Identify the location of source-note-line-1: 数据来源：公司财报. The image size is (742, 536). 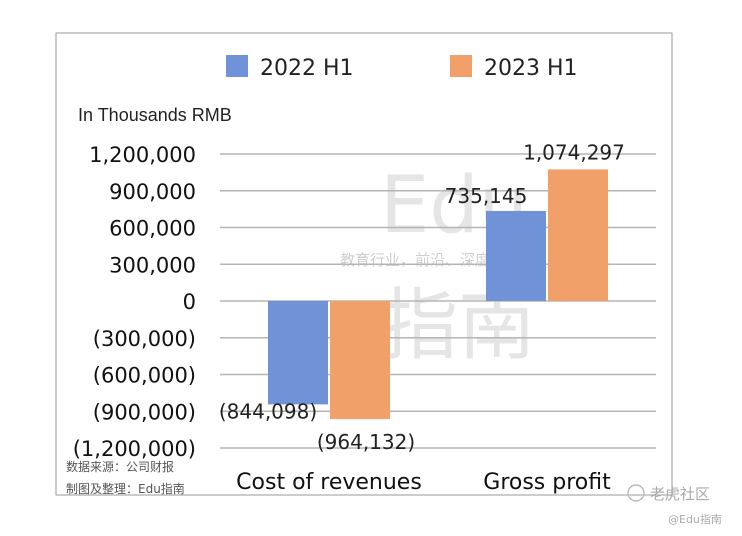
(120, 466).